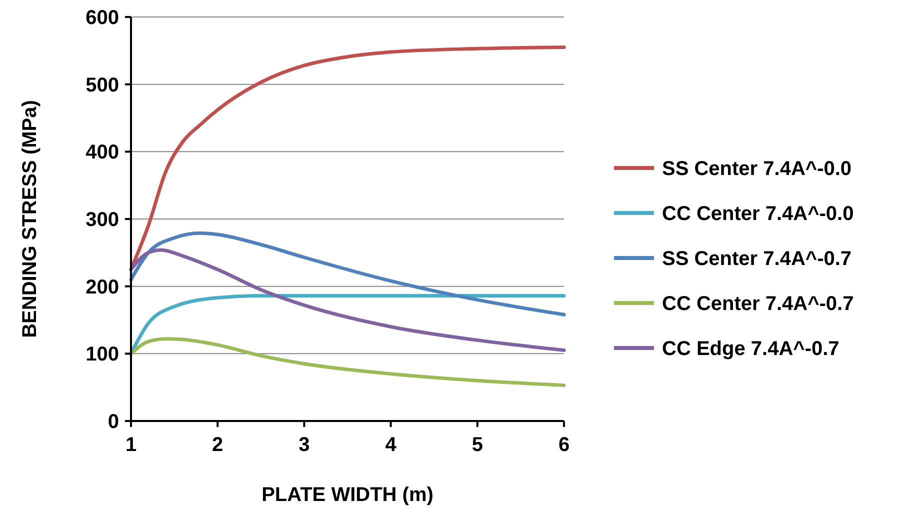 Image resolution: width=908 pixels, height=529 pixels. I want to click on x-axis-title: PLATE WIDTH (m), so click(348, 495).